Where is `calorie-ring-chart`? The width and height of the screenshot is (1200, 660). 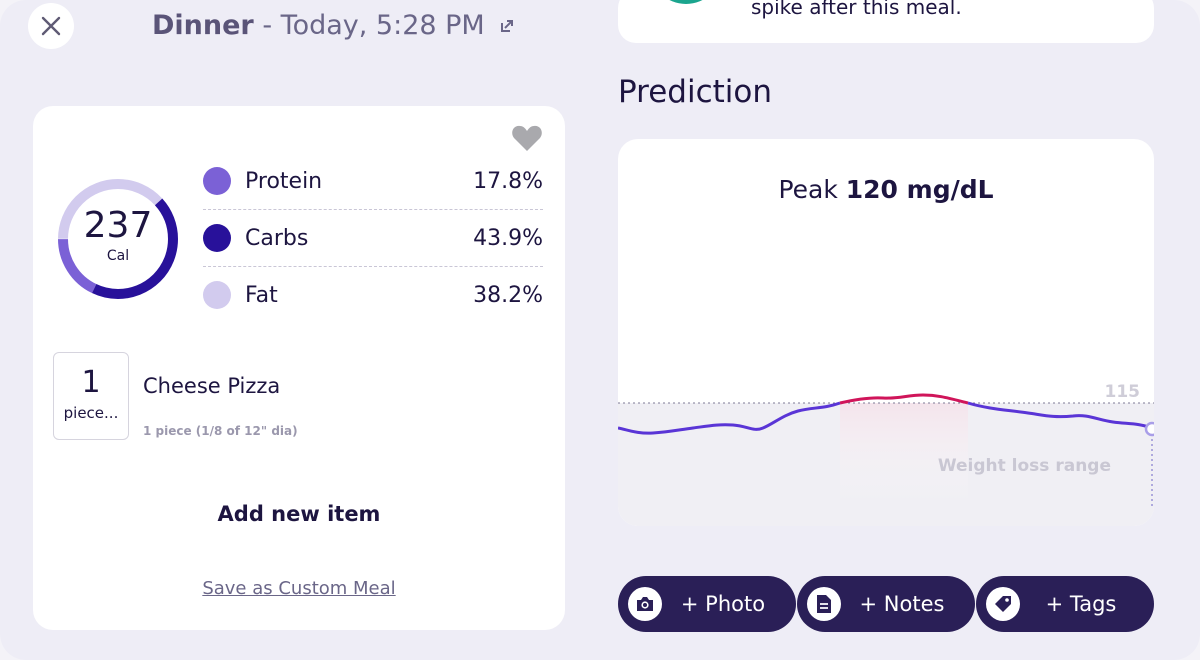 calorie-ring-chart is located at coordinates (118, 239).